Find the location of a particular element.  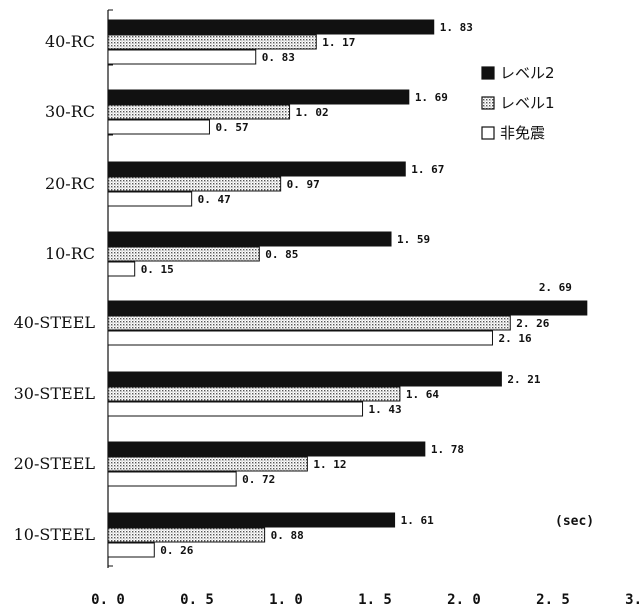

data-label: 0. 47 is located at coordinates (214, 199).